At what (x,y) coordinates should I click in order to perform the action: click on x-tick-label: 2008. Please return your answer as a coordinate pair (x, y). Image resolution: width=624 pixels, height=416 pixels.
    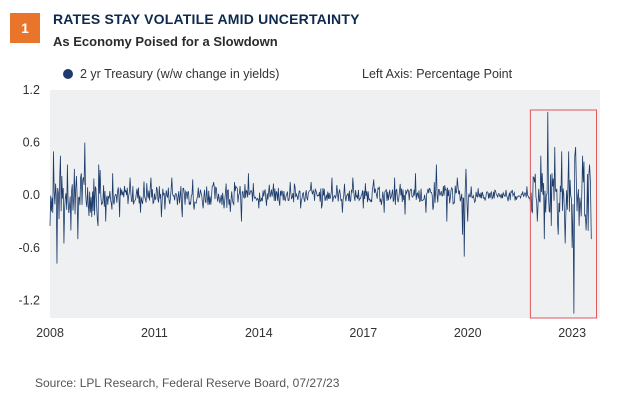
    Looking at the image, I should click on (50, 333).